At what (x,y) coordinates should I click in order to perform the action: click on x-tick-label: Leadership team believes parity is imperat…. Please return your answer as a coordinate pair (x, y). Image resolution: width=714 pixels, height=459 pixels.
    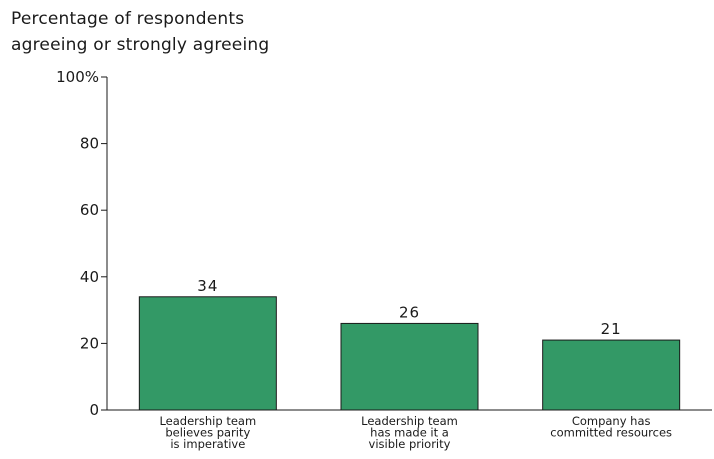
    Looking at the image, I should click on (207, 432).